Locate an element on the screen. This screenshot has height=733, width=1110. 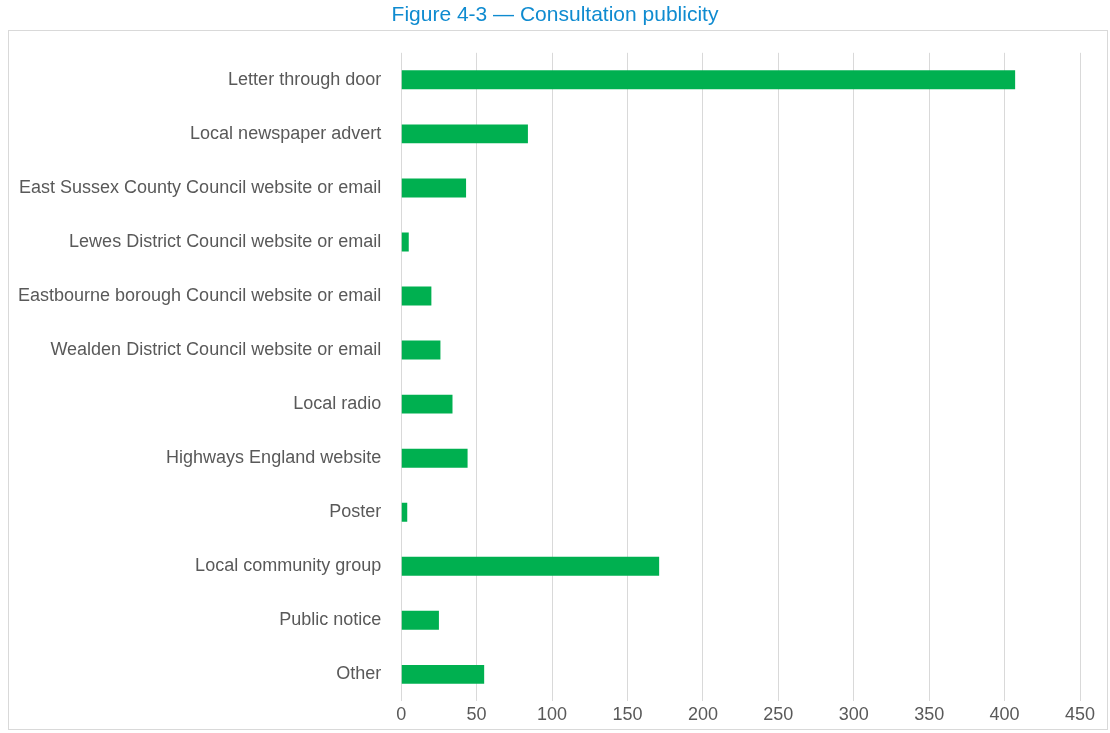
y-tick-label: Local community group is located at coordinates (288, 565).